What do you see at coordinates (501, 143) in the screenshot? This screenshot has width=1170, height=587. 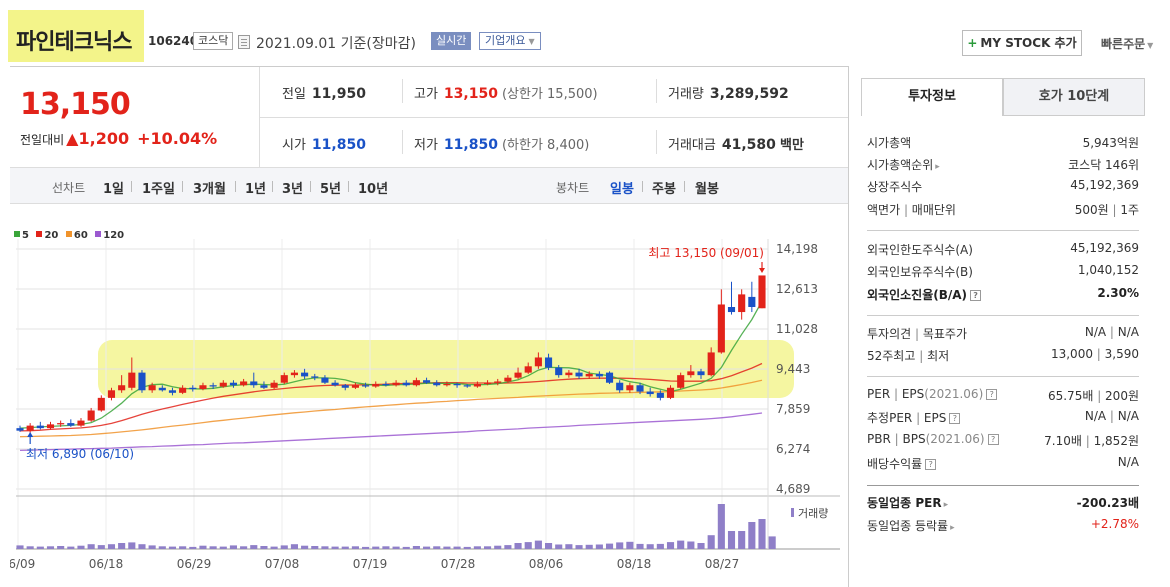 I see `low-price: 저가 11,850 (하한가 8,400)` at bounding box center [501, 143].